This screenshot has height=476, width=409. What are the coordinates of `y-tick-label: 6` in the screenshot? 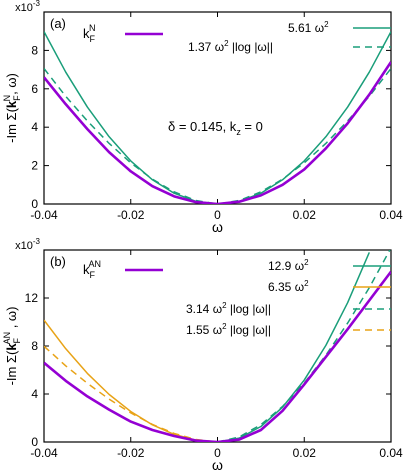 It's located at (34, 89).